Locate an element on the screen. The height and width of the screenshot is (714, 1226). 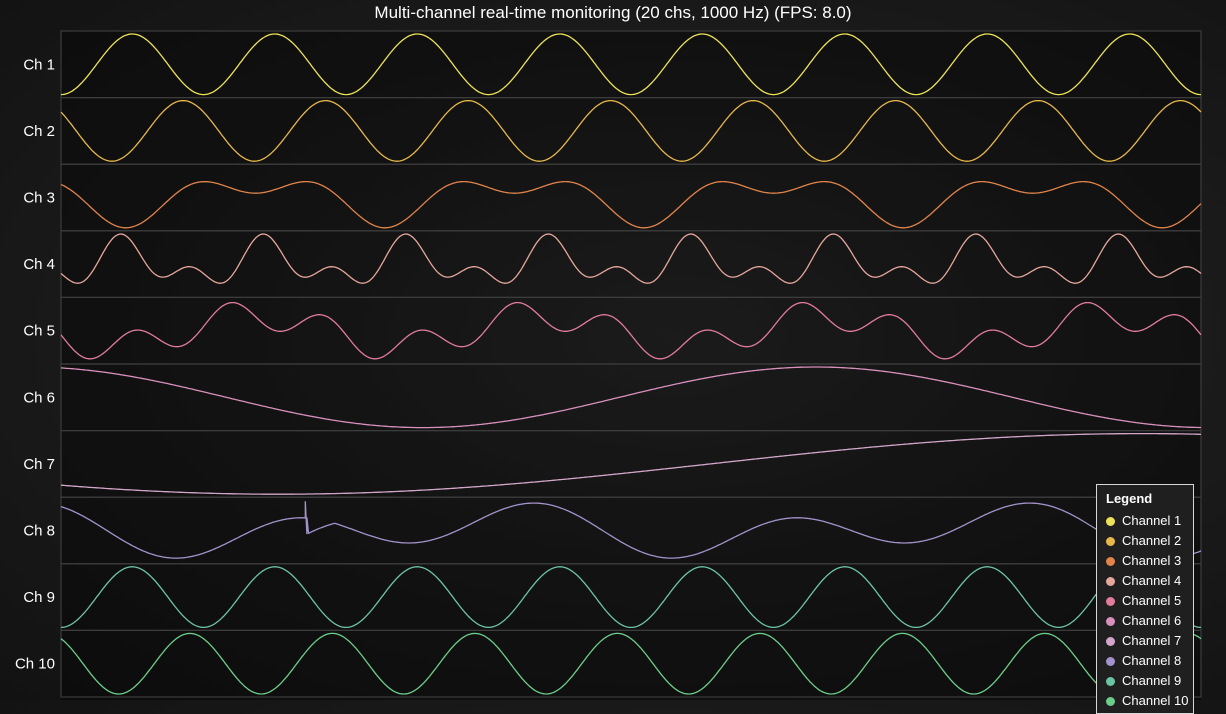
legend-label-10: Channel 10 is located at coordinates (1155, 700).